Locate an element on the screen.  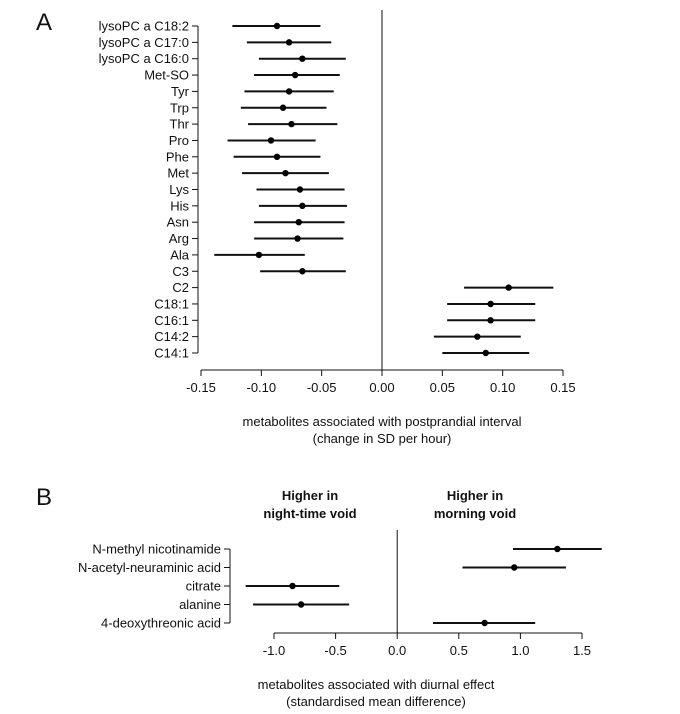
panel-a-category-label: lysoPC a C17:0 is located at coordinates (144, 42).